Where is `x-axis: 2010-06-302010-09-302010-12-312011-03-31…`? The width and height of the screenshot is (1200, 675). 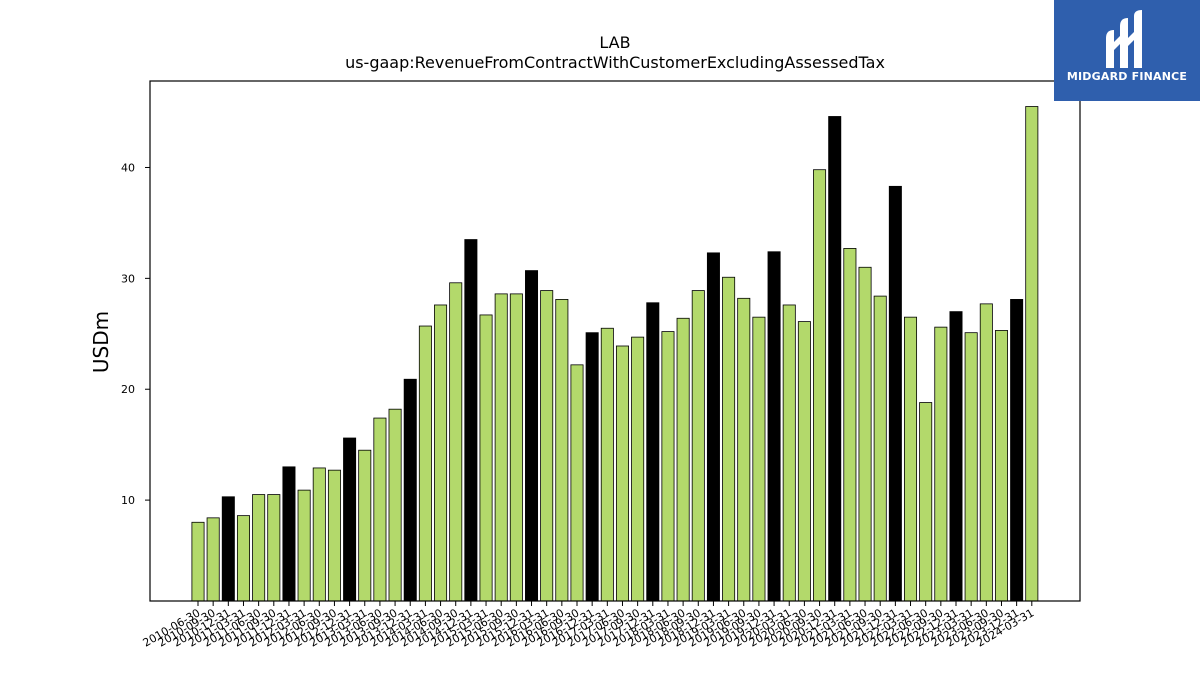 x-axis: 2010-06-302010-09-302010-12-312011-03-31… is located at coordinates (588, 625).